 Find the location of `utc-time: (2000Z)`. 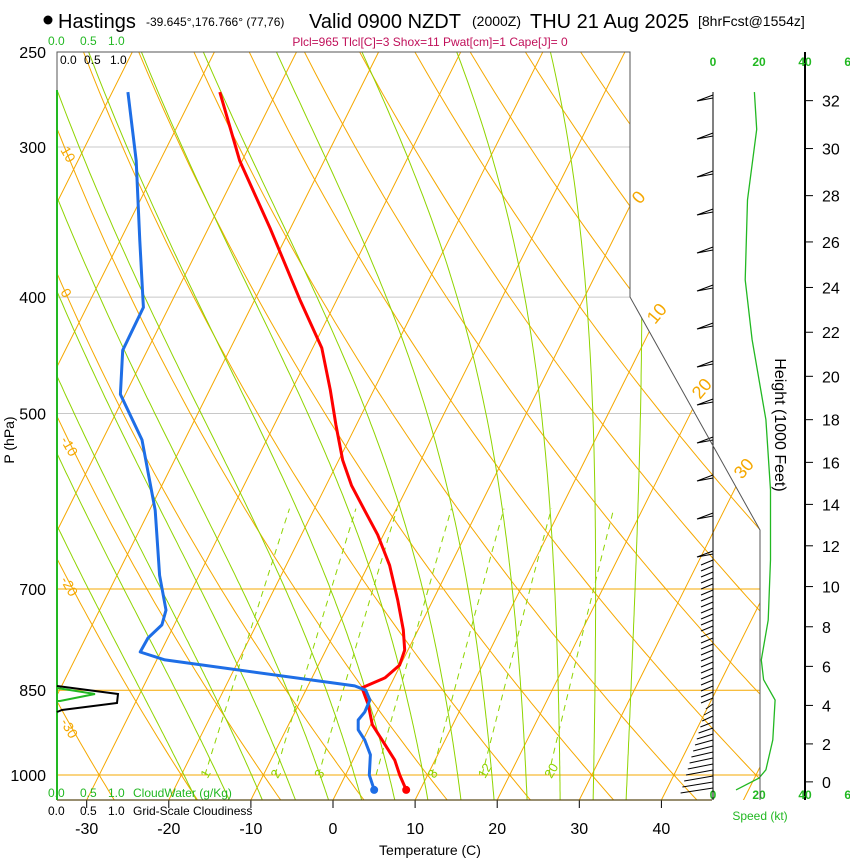

utc-time: (2000Z) is located at coordinates (496, 21).